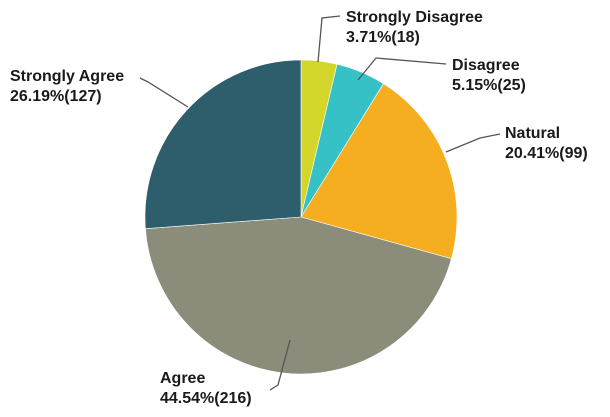 The width and height of the screenshot is (610, 417). Describe the element at coordinates (489, 75) in the screenshot. I see `slice-label-disagree: Disagree 5.15%(25)` at that location.